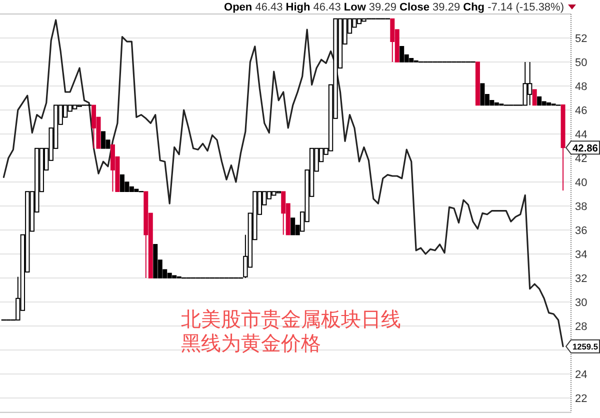 Image resolution: width=600 pixels, height=418 pixels. What do you see at coordinates (394, 8) in the screenshot?
I see `chart-title: Open 46.43 High 46.43 Low 39.29 Close 39.29 Chg -7.14 (-15.38%)` at bounding box center [394, 8].